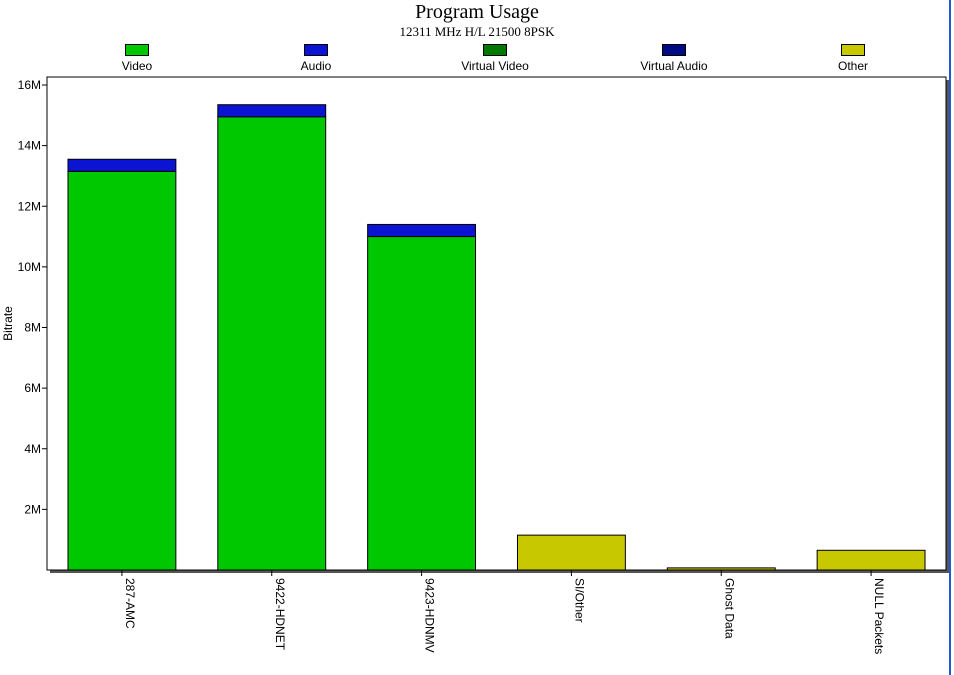  What do you see at coordinates (137, 66) in the screenshot?
I see `legend-label-video: Video` at bounding box center [137, 66].